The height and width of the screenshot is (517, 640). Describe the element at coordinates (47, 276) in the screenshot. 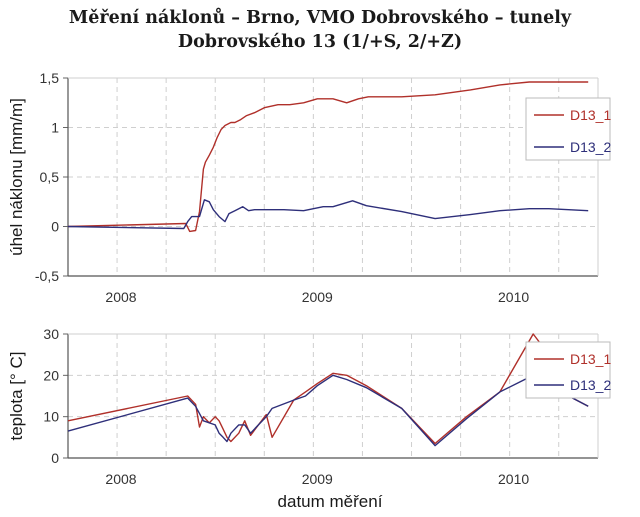

I see `panel-1-y-tick-label: -0,5` at that location.